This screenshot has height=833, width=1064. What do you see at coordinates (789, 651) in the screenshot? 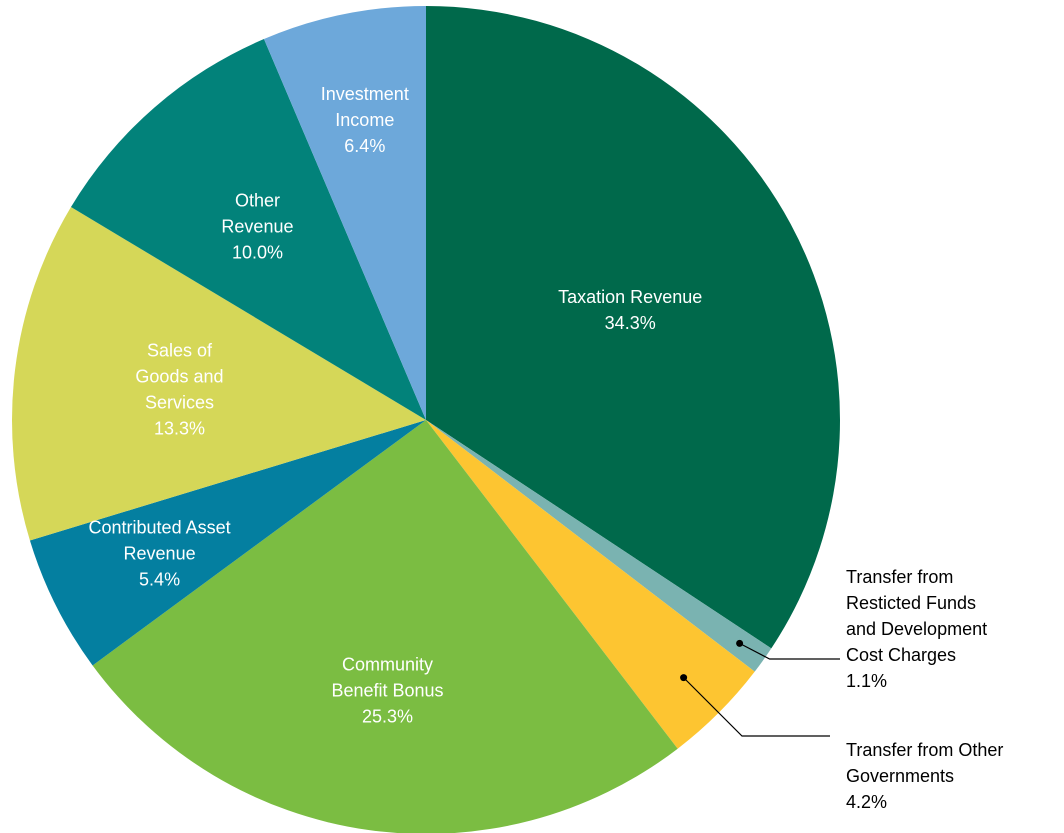
I see `leader-line-transfer-from-resticted-funds-and-development-cost-charges` at bounding box center [789, 651].